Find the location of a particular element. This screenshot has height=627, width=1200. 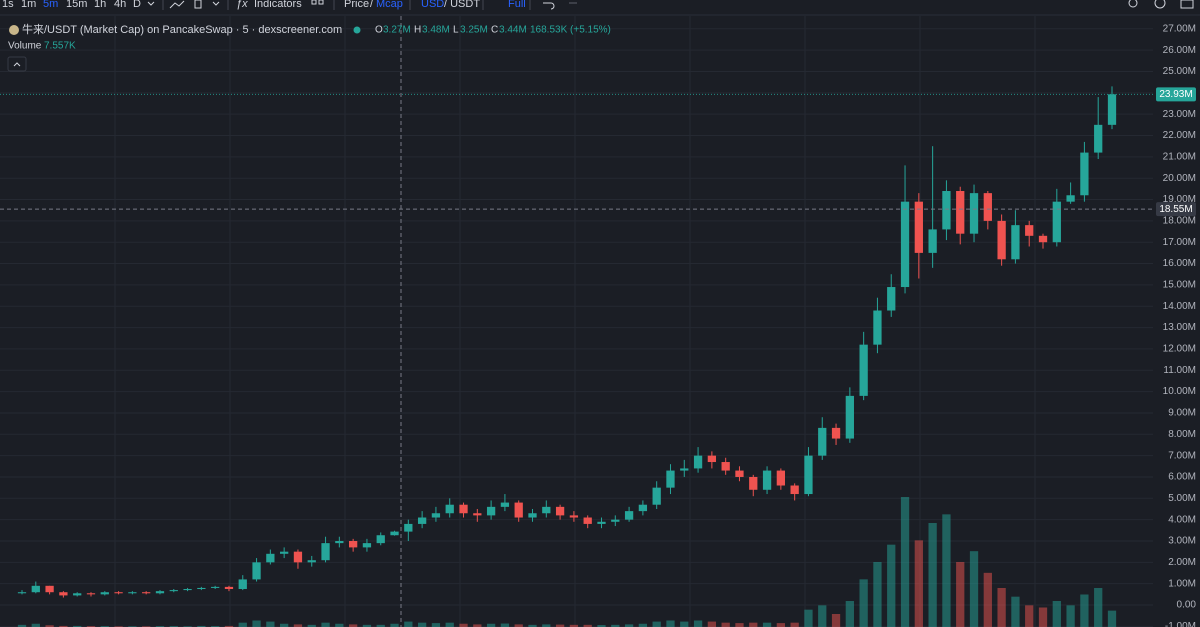

interval-button: 1s is located at coordinates (8, 5).